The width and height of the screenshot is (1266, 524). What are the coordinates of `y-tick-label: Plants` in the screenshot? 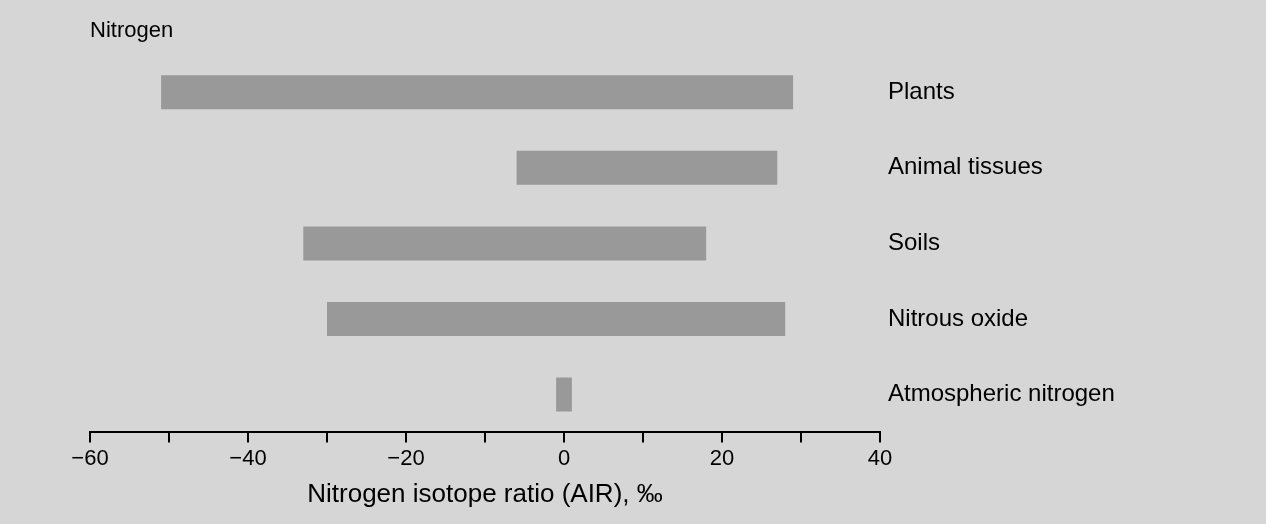 It's located at (921, 90).